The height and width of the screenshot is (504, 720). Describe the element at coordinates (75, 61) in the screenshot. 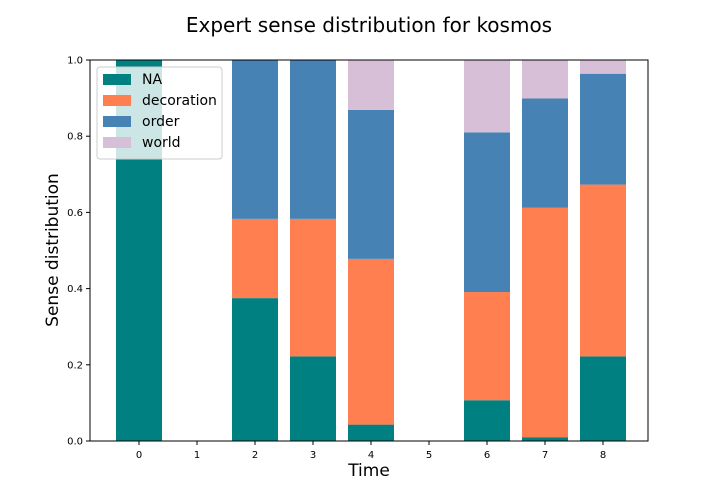

I see `y-tick-label: 1.0` at that location.